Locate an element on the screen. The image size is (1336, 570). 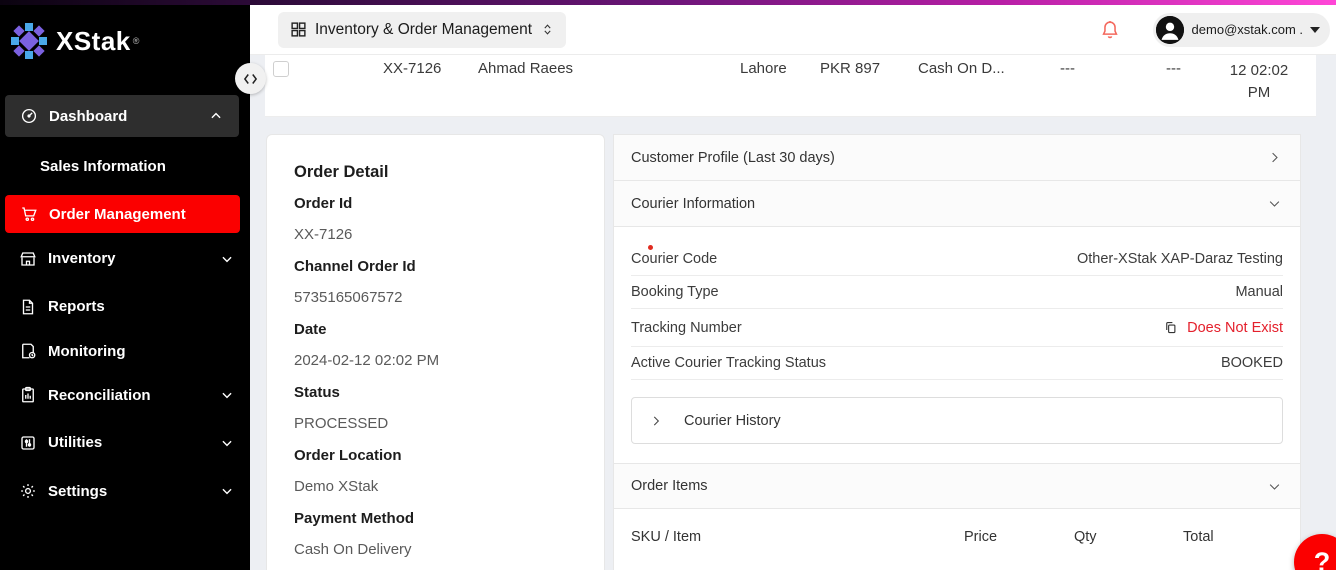
tracking-status-text: Does Not Exist is located at coordinates (1235, 327).